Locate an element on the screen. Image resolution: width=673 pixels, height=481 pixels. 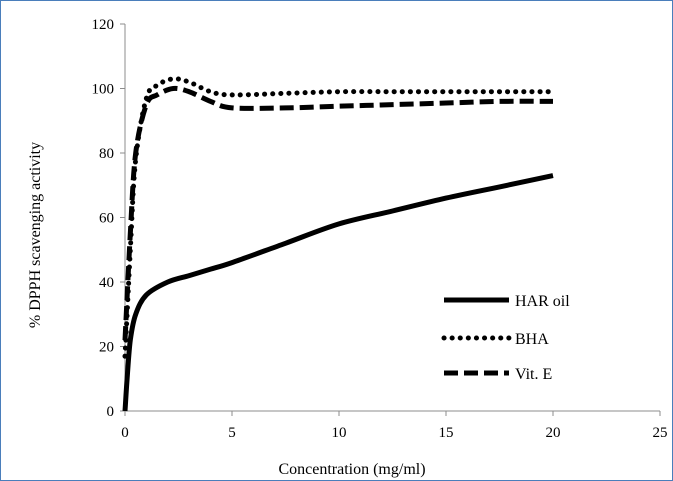
legend-item-har-oil: HAR oil is located at coordinates (507, 301).